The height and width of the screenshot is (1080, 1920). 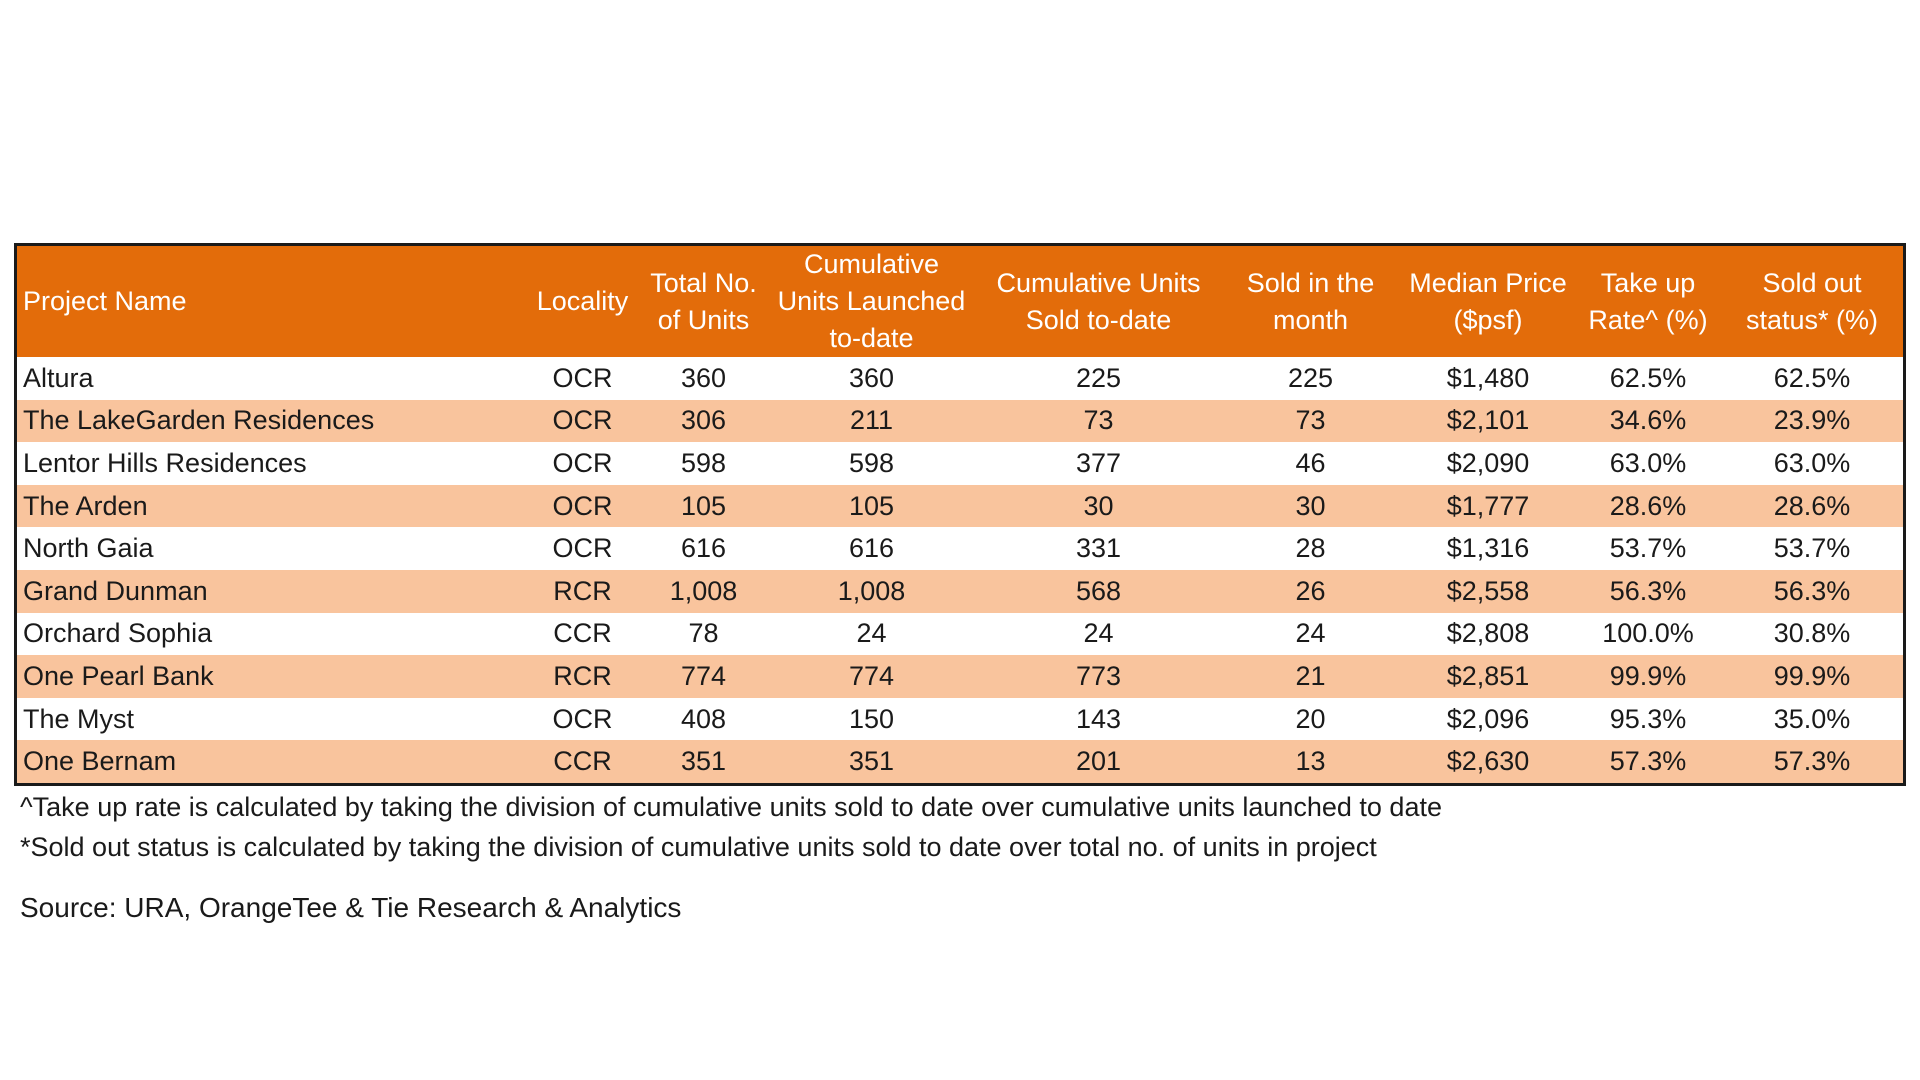 What do you see at coordinates (703, 420) in the screenshot?
I see `cell-total-units: 306` at bounding box center [703, 420].